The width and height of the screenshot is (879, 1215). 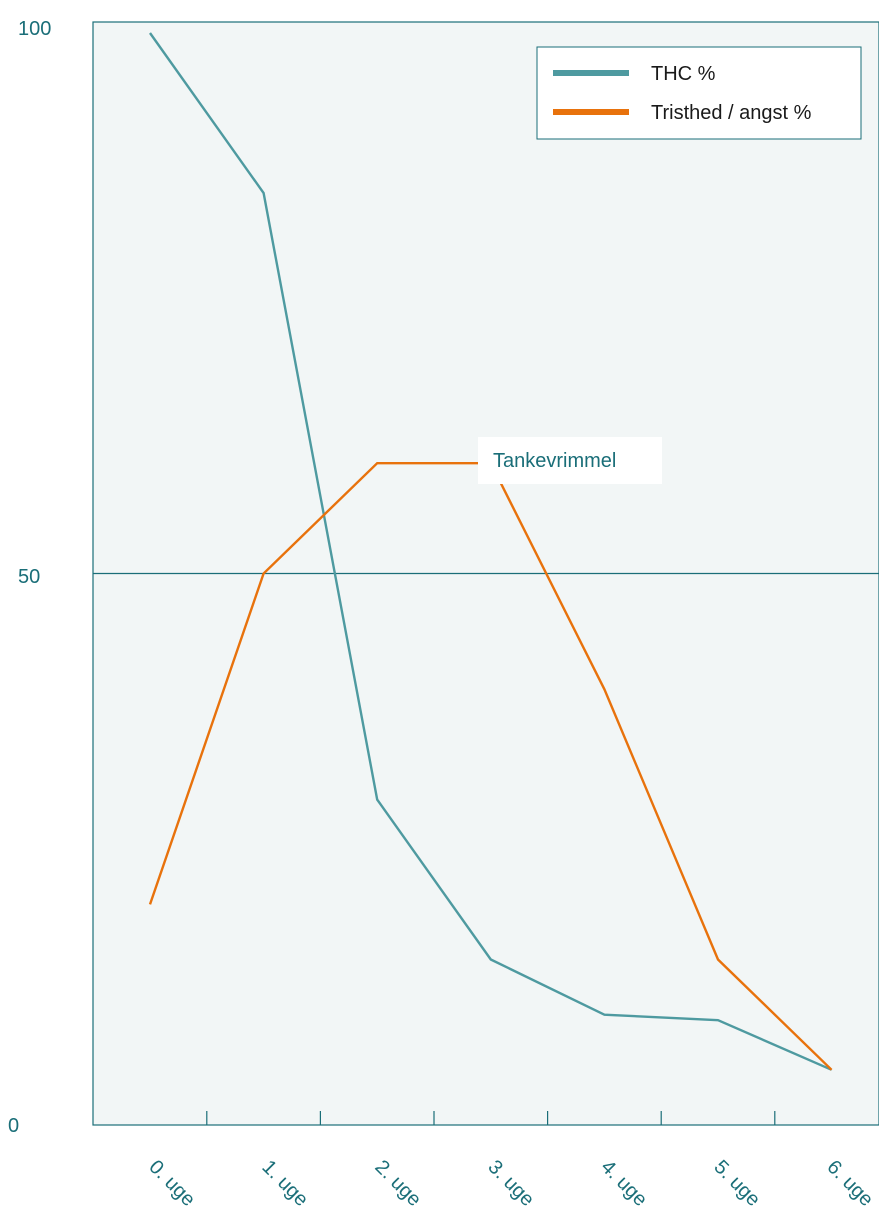 I want to click on y-tick-label-50: 50, so click(x=29, y=577).